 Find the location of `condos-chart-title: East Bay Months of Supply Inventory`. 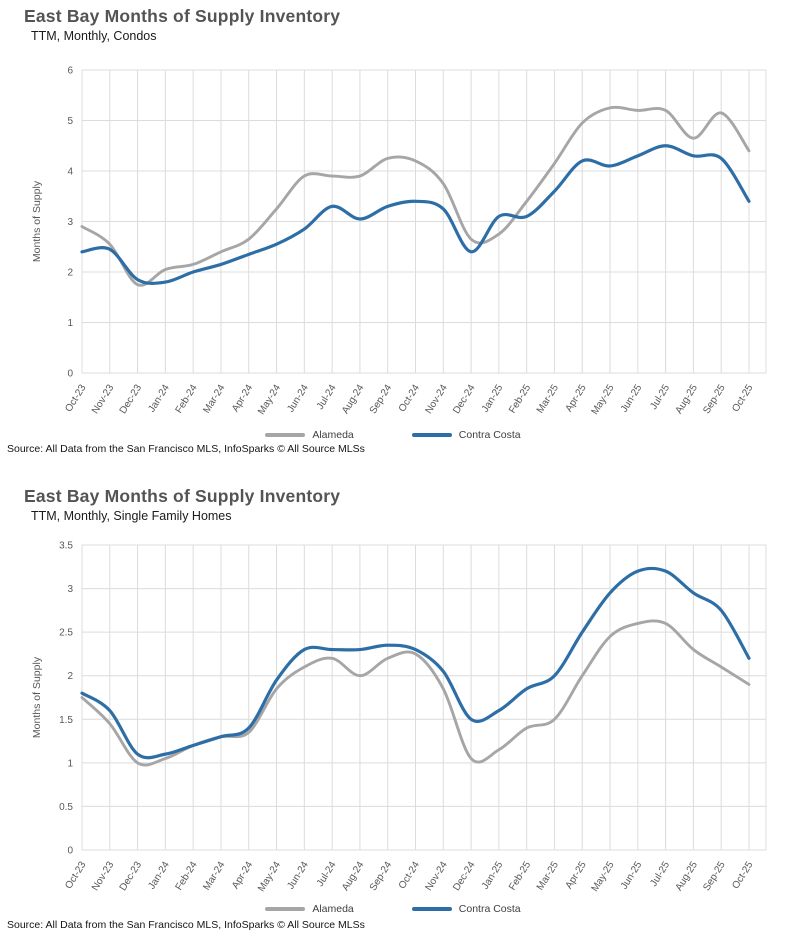

condos-chart-title: East Bay Months of Supply Inventory is located at coordinates (182, 16).